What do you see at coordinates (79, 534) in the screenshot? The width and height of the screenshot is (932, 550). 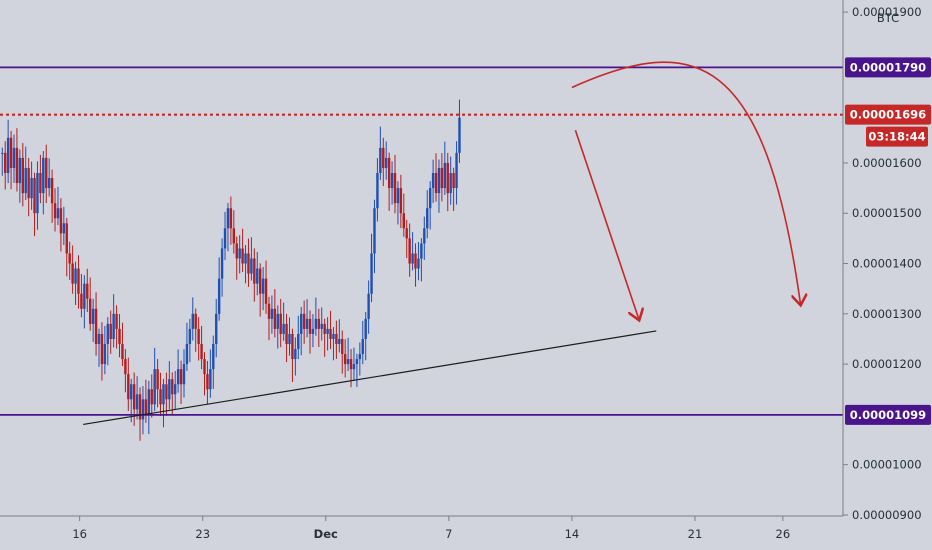 I see `time-tick-label: 16` at bounding box center [79, 534].